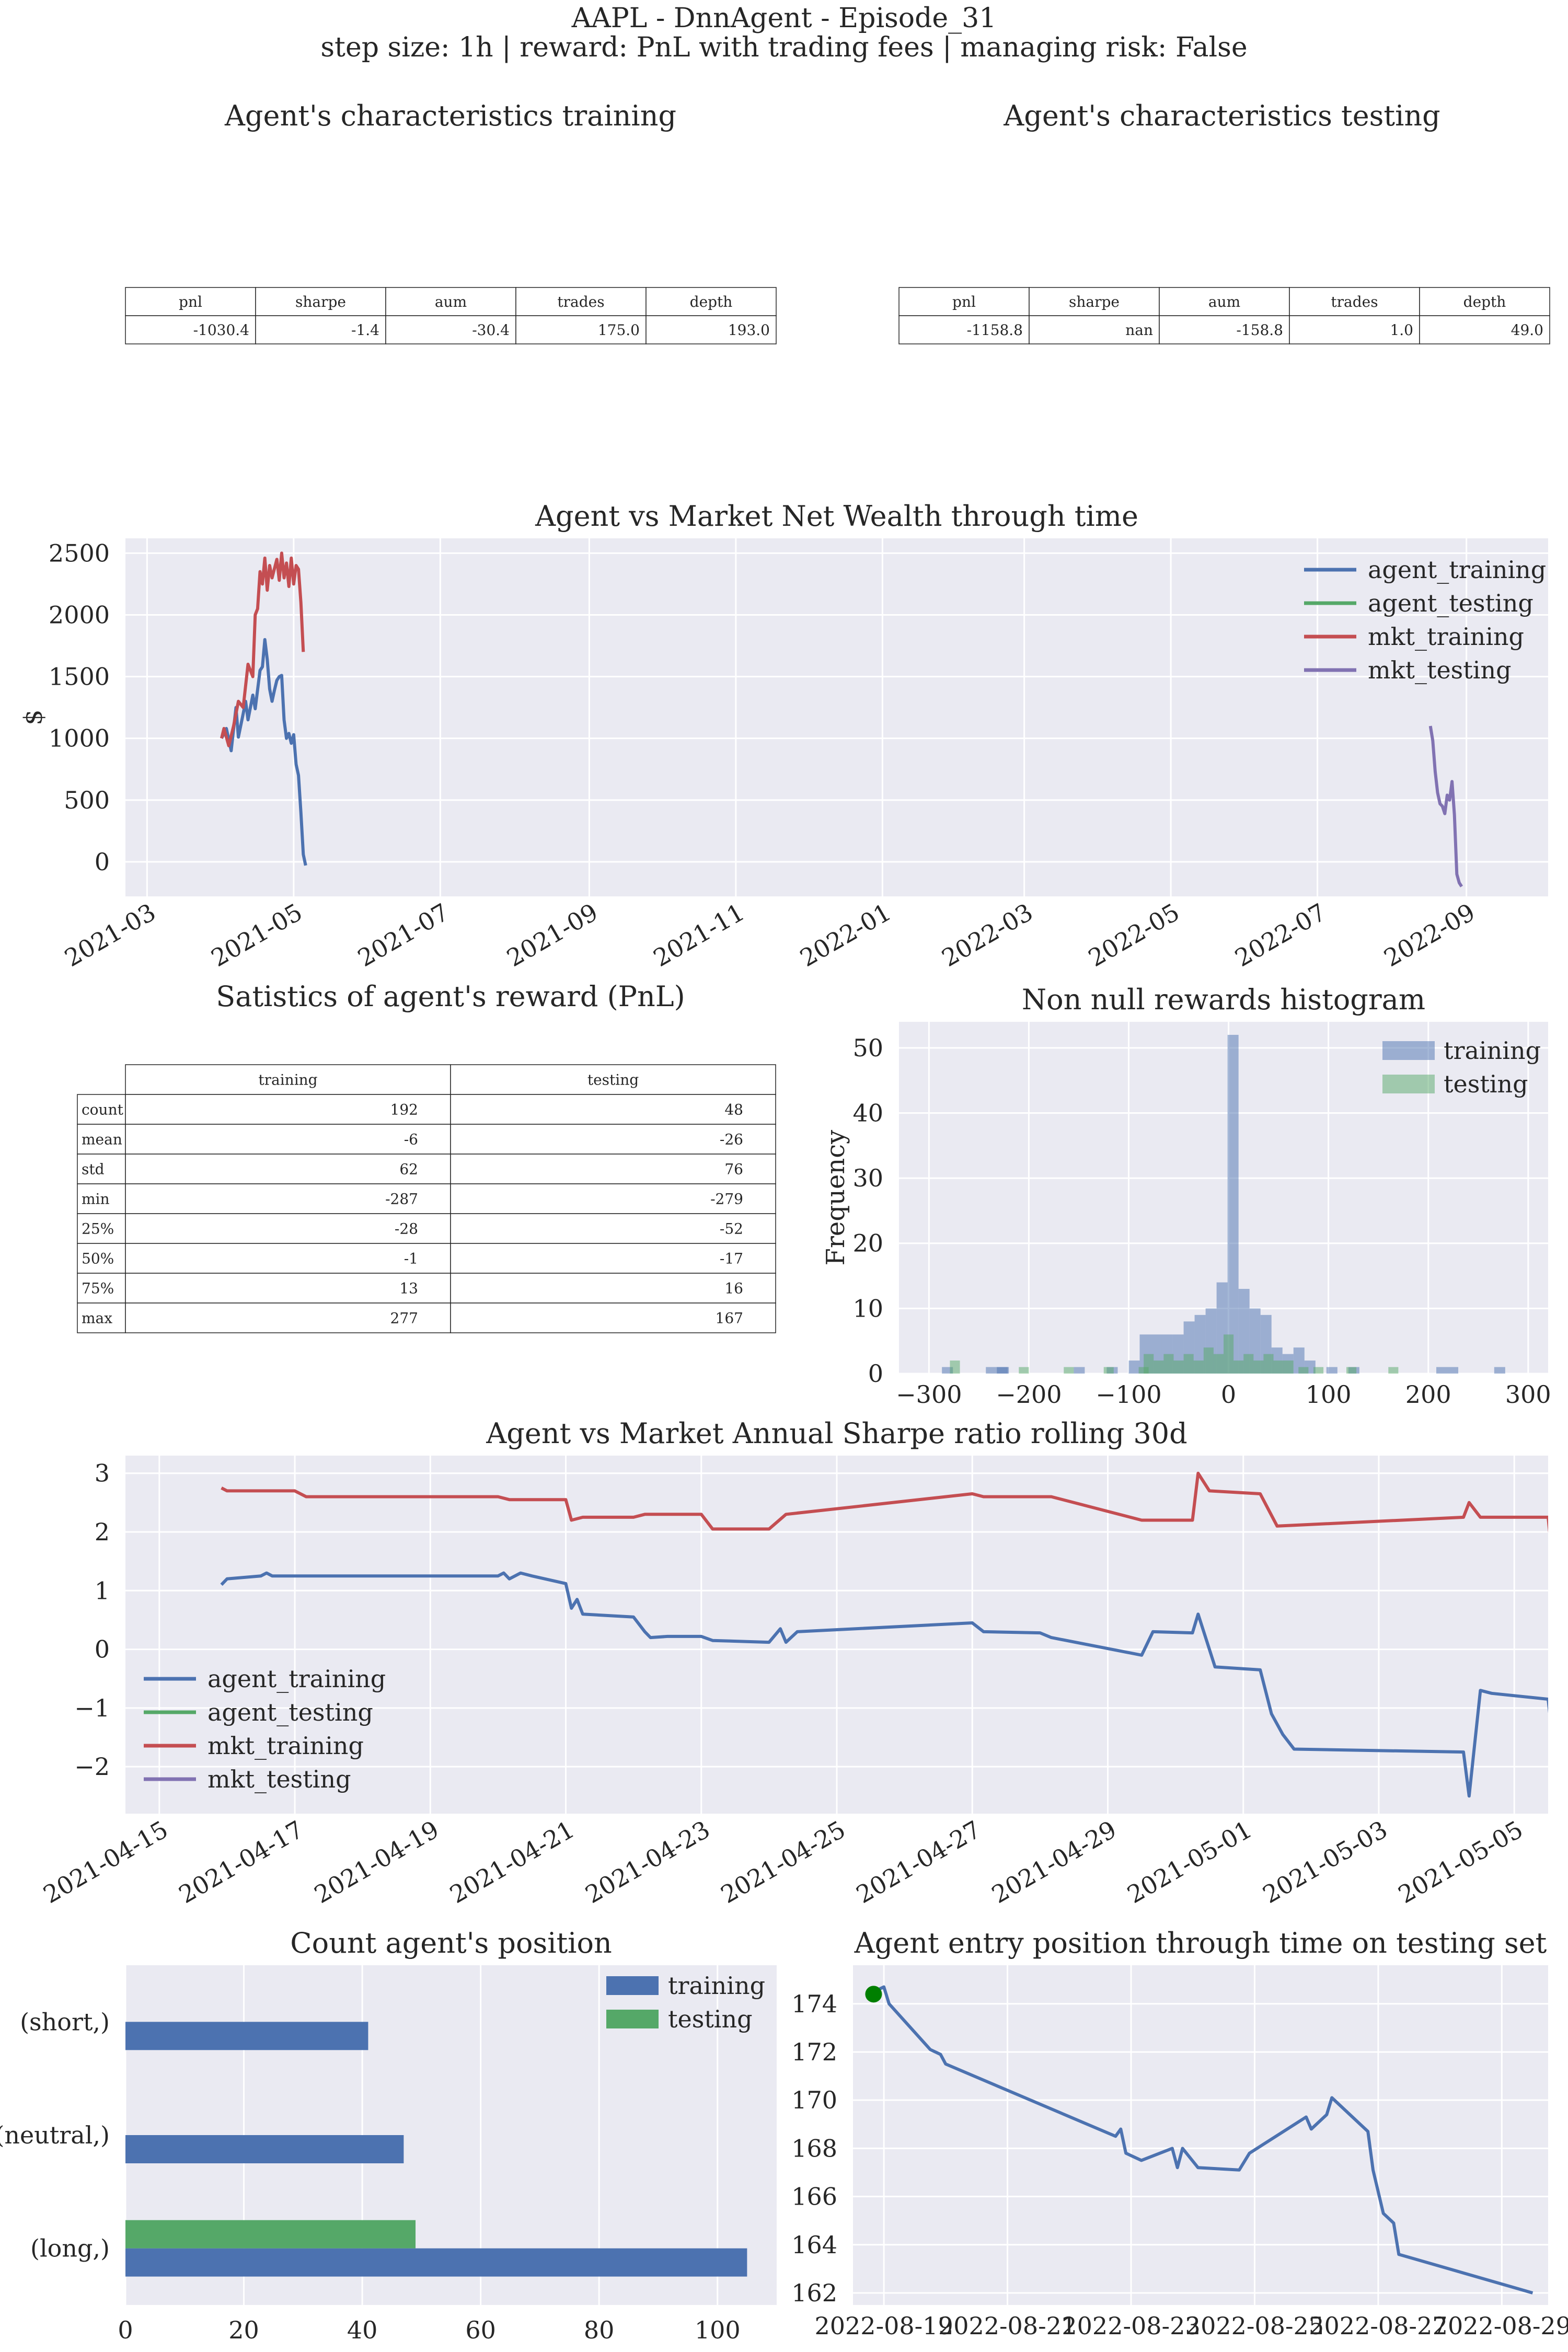 The image size is (1568, 2352). What do you see at coordinates (404, 1318) in the screenshot?
I see `stats-training-max: 277` at bounding box center [404, 1318].